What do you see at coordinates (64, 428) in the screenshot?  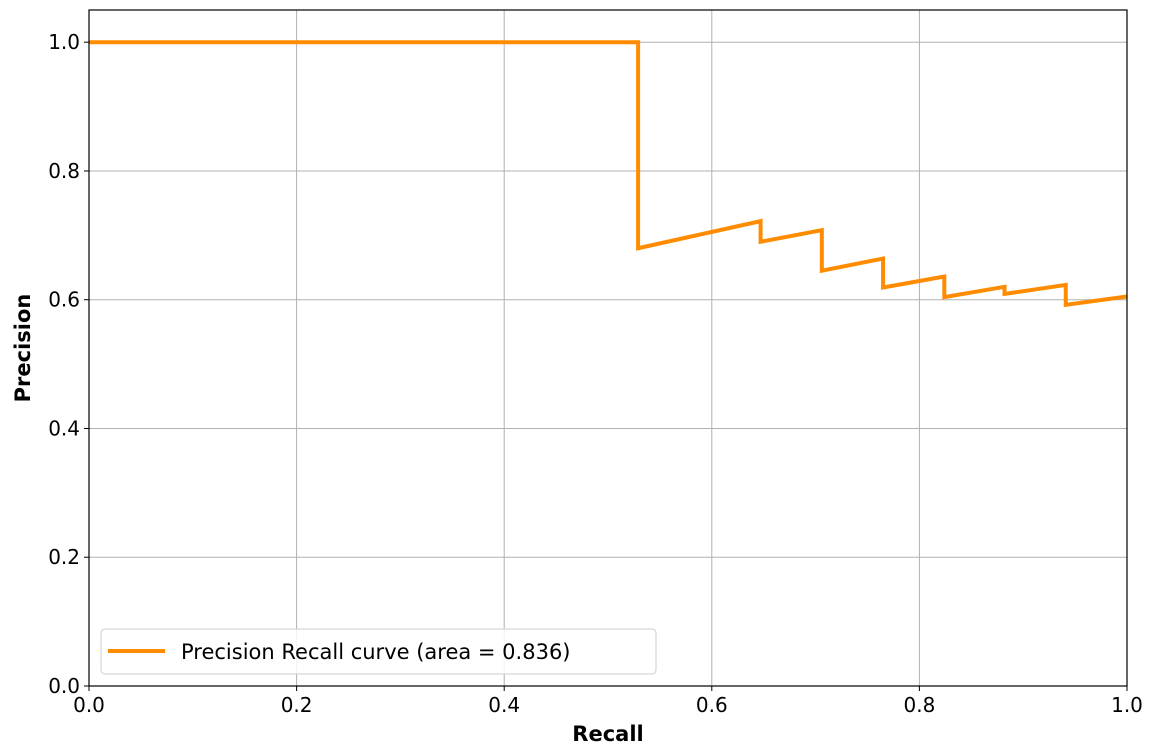 I see `y-tick-label: 0.4` at bounding box center [64, 428].